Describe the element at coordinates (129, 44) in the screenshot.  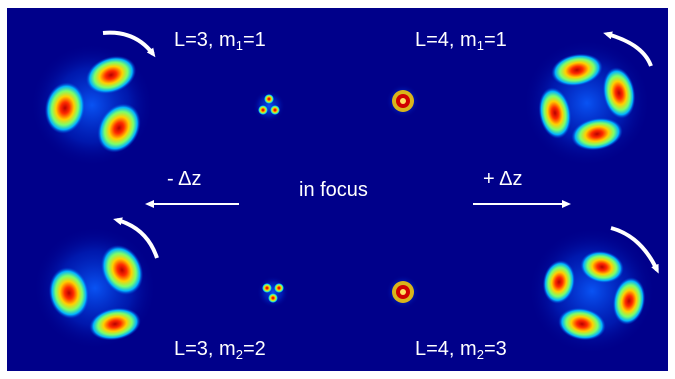
I see `rotation-arrow-top-left` at that location.